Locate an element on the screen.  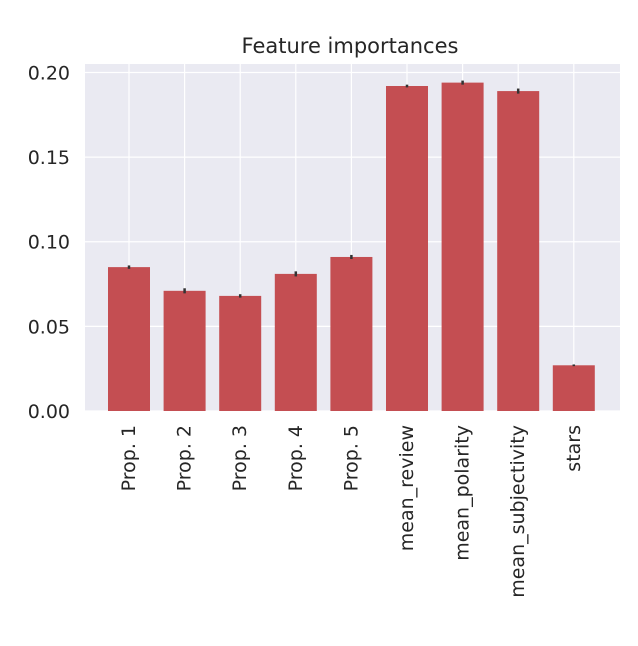
y-tick-label: 0.10 is located at coordinates (49, 243).